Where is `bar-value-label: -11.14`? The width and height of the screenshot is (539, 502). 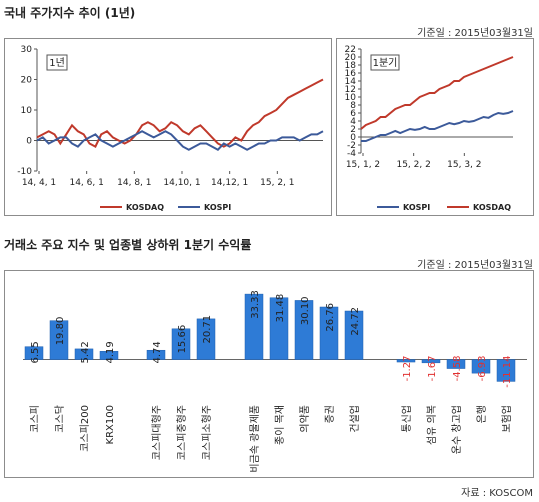
bar-value-label: -11.14 is located at coordinates (507, 372).